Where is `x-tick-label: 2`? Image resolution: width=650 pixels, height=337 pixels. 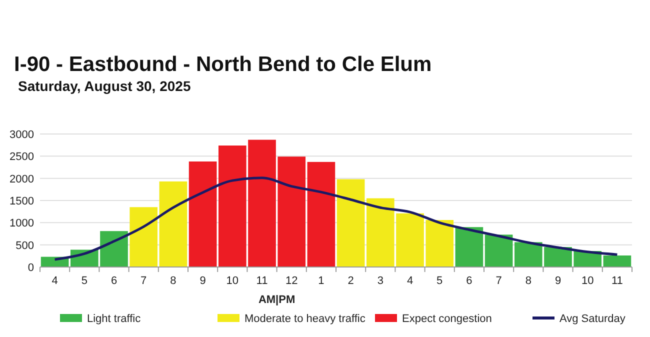
x-tick-label: 2 is located at coordinates (351, 281).